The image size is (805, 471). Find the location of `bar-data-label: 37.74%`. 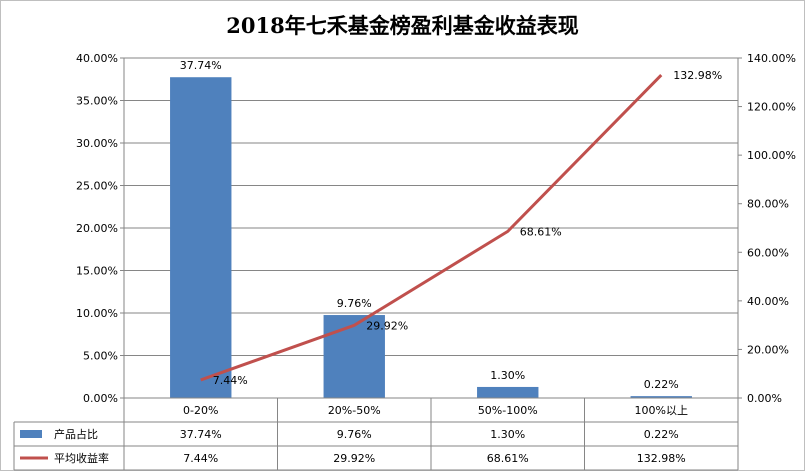

bar-data-label: 37.74% is located at coordinates (201, 65).